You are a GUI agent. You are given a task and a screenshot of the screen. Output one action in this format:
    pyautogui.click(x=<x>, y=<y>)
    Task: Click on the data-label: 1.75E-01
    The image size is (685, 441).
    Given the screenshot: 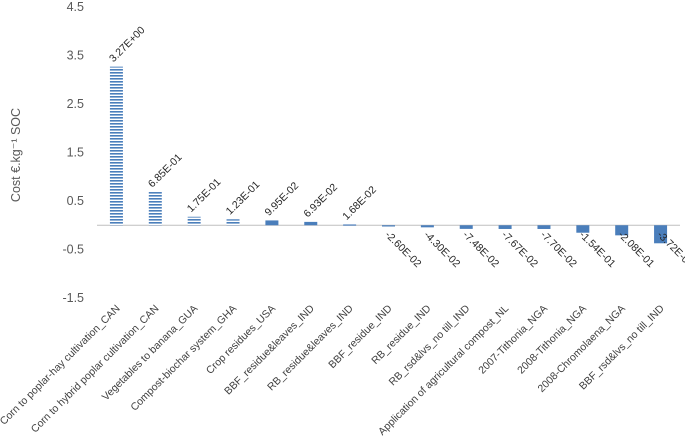 What is the action you would take?
    pyautogui.click(x=204, y=195)
    